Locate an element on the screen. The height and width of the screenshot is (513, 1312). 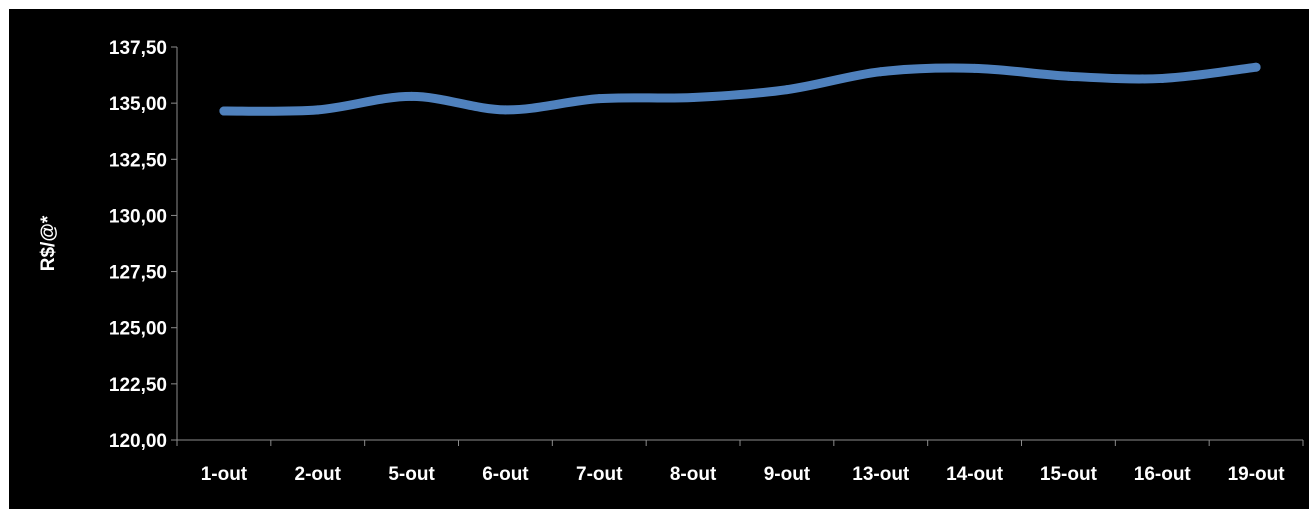
y-tick-label: 127,50 is located at coordinates (138, 273).